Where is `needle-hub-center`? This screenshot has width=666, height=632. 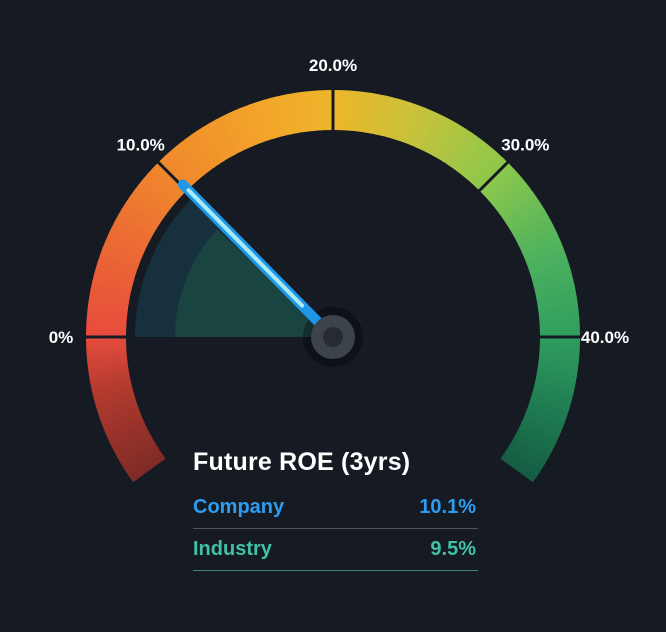
needle-hub-center is located at coordinates (333, 337).